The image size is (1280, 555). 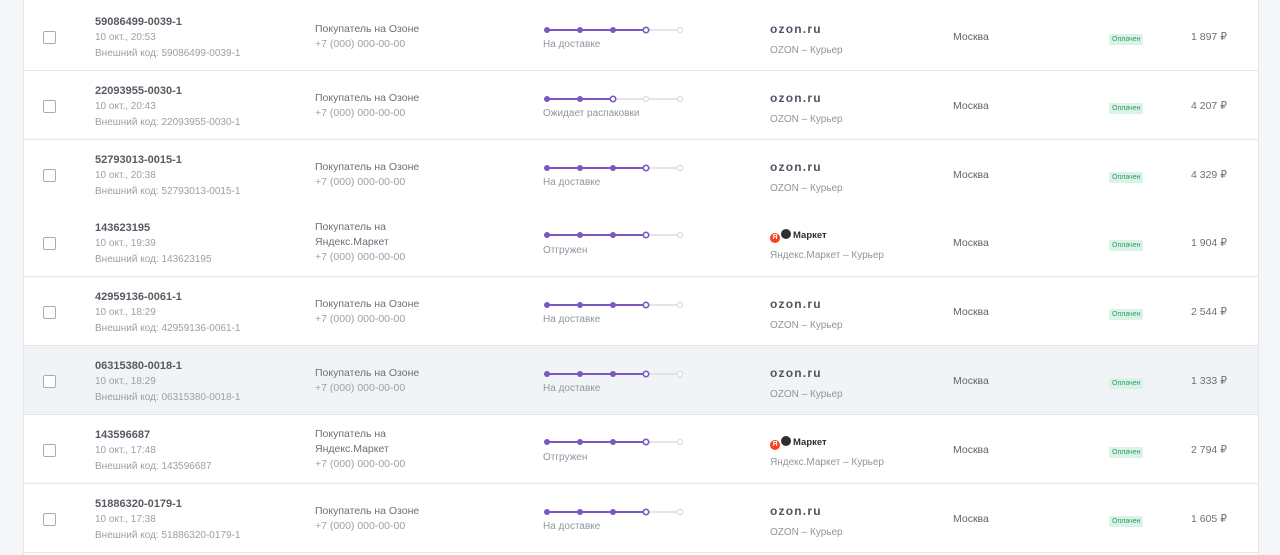 I want to click on buyer-name: Покупатель на Озоне, so click(x=367, y=510).